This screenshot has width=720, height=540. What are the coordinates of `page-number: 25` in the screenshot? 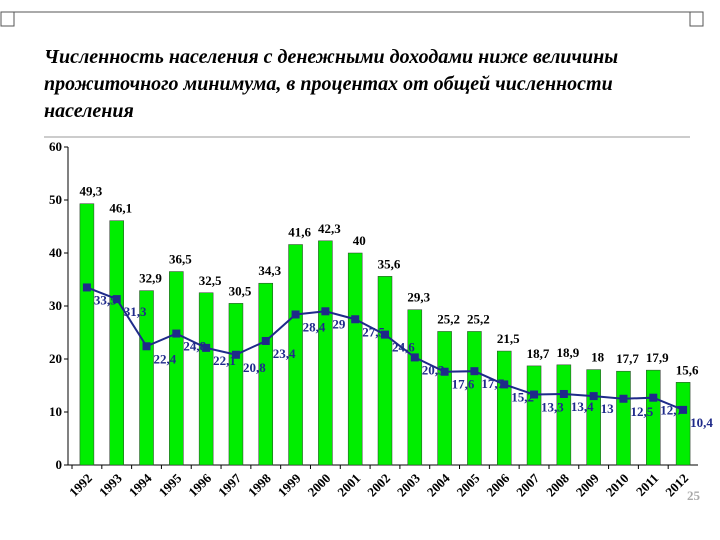 It's located at (694, 495).